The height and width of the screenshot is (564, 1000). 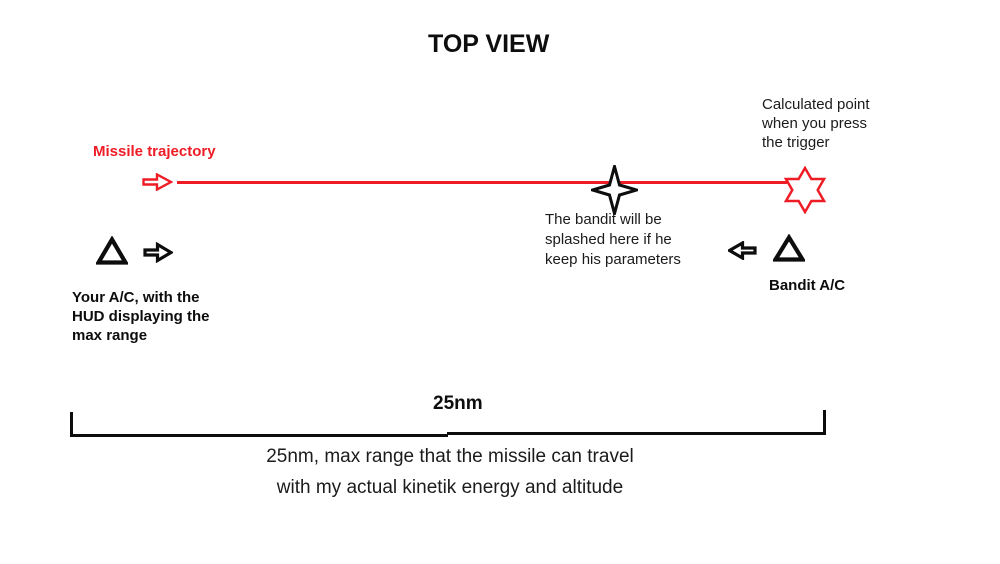 I want to click on missile-trajectory-label: Missile trajectory, so click(x=154, y=151).